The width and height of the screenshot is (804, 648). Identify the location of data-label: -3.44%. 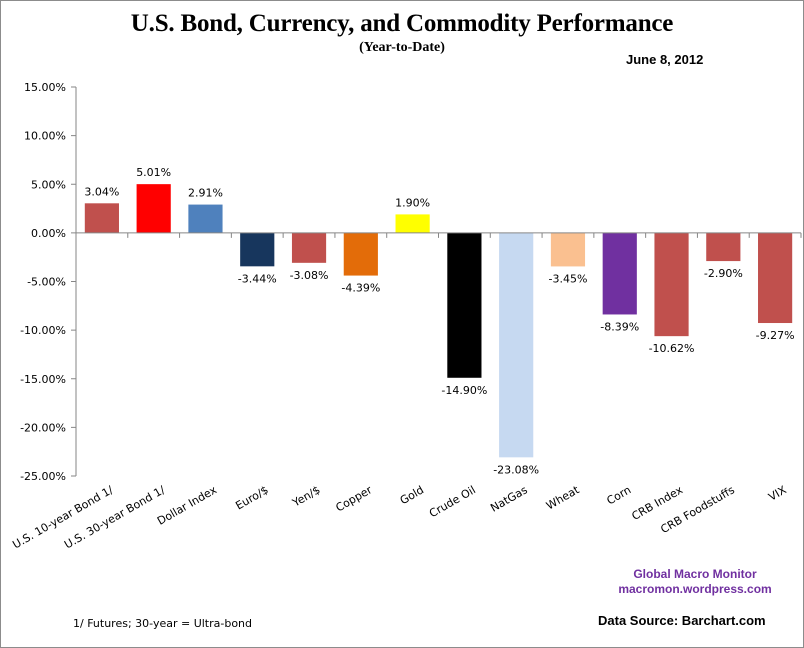
(257, 278).